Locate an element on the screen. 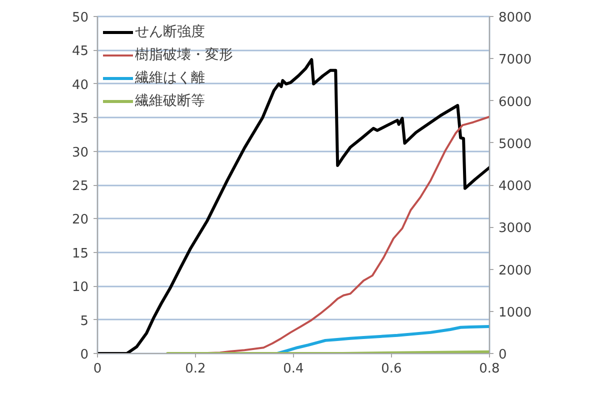 Image resolution: width=600 pixels, height=400 pixels. y-tick-label: 0 is located at coordinates (84, 355).